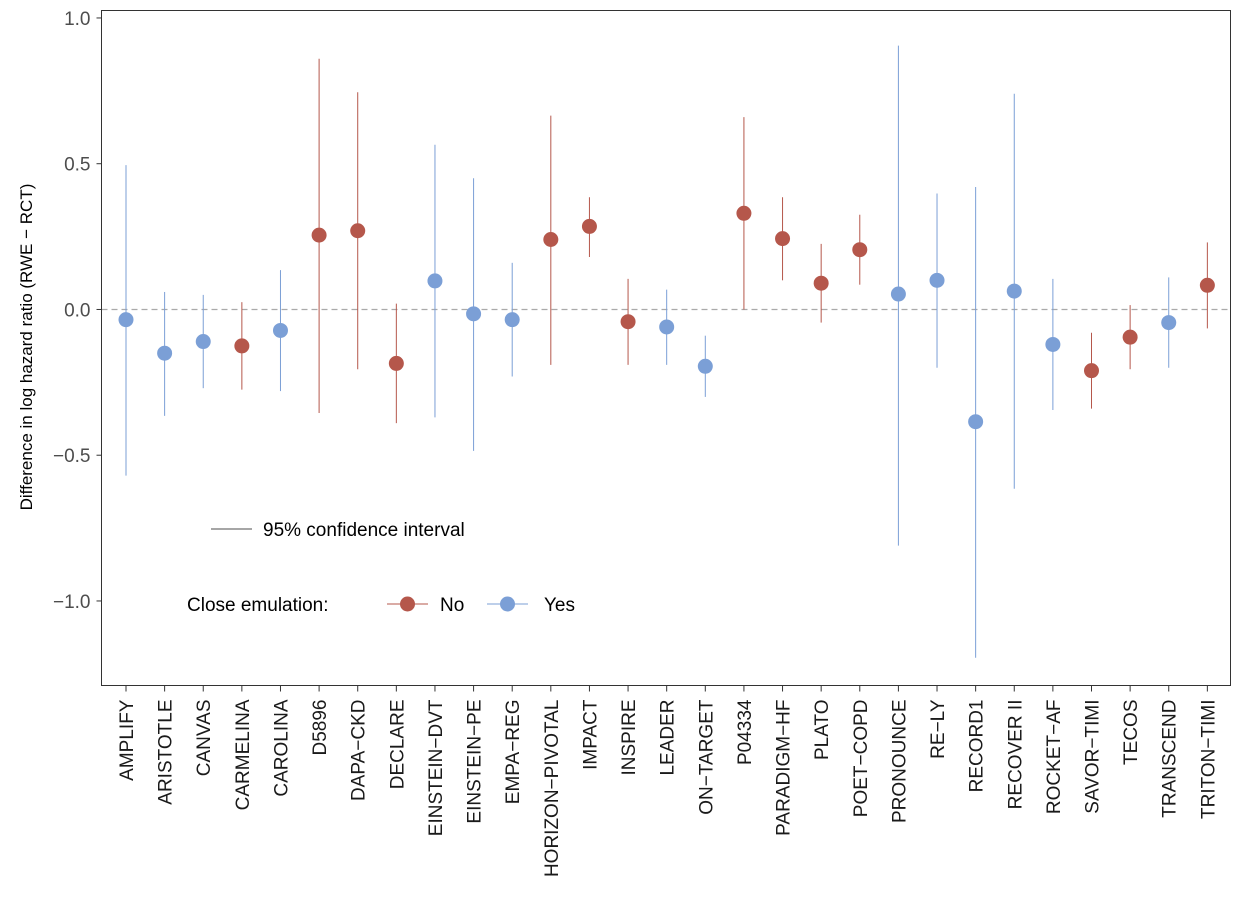 This screenshot has height=924, width=1236. Describe the element at coordinates (1131, 732) in the screenshot. I see `x-tick-label: TECOS` at that location.